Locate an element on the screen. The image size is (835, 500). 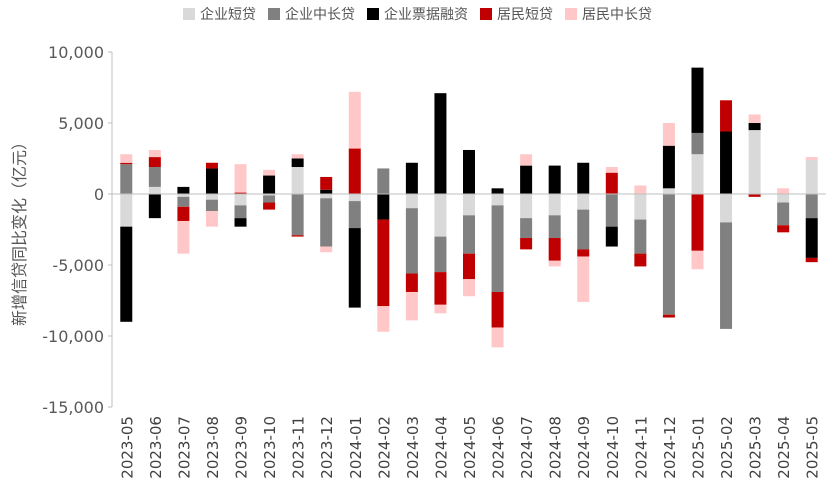
x-tick-label: 2024-08 is located at coordinates (556, 447).